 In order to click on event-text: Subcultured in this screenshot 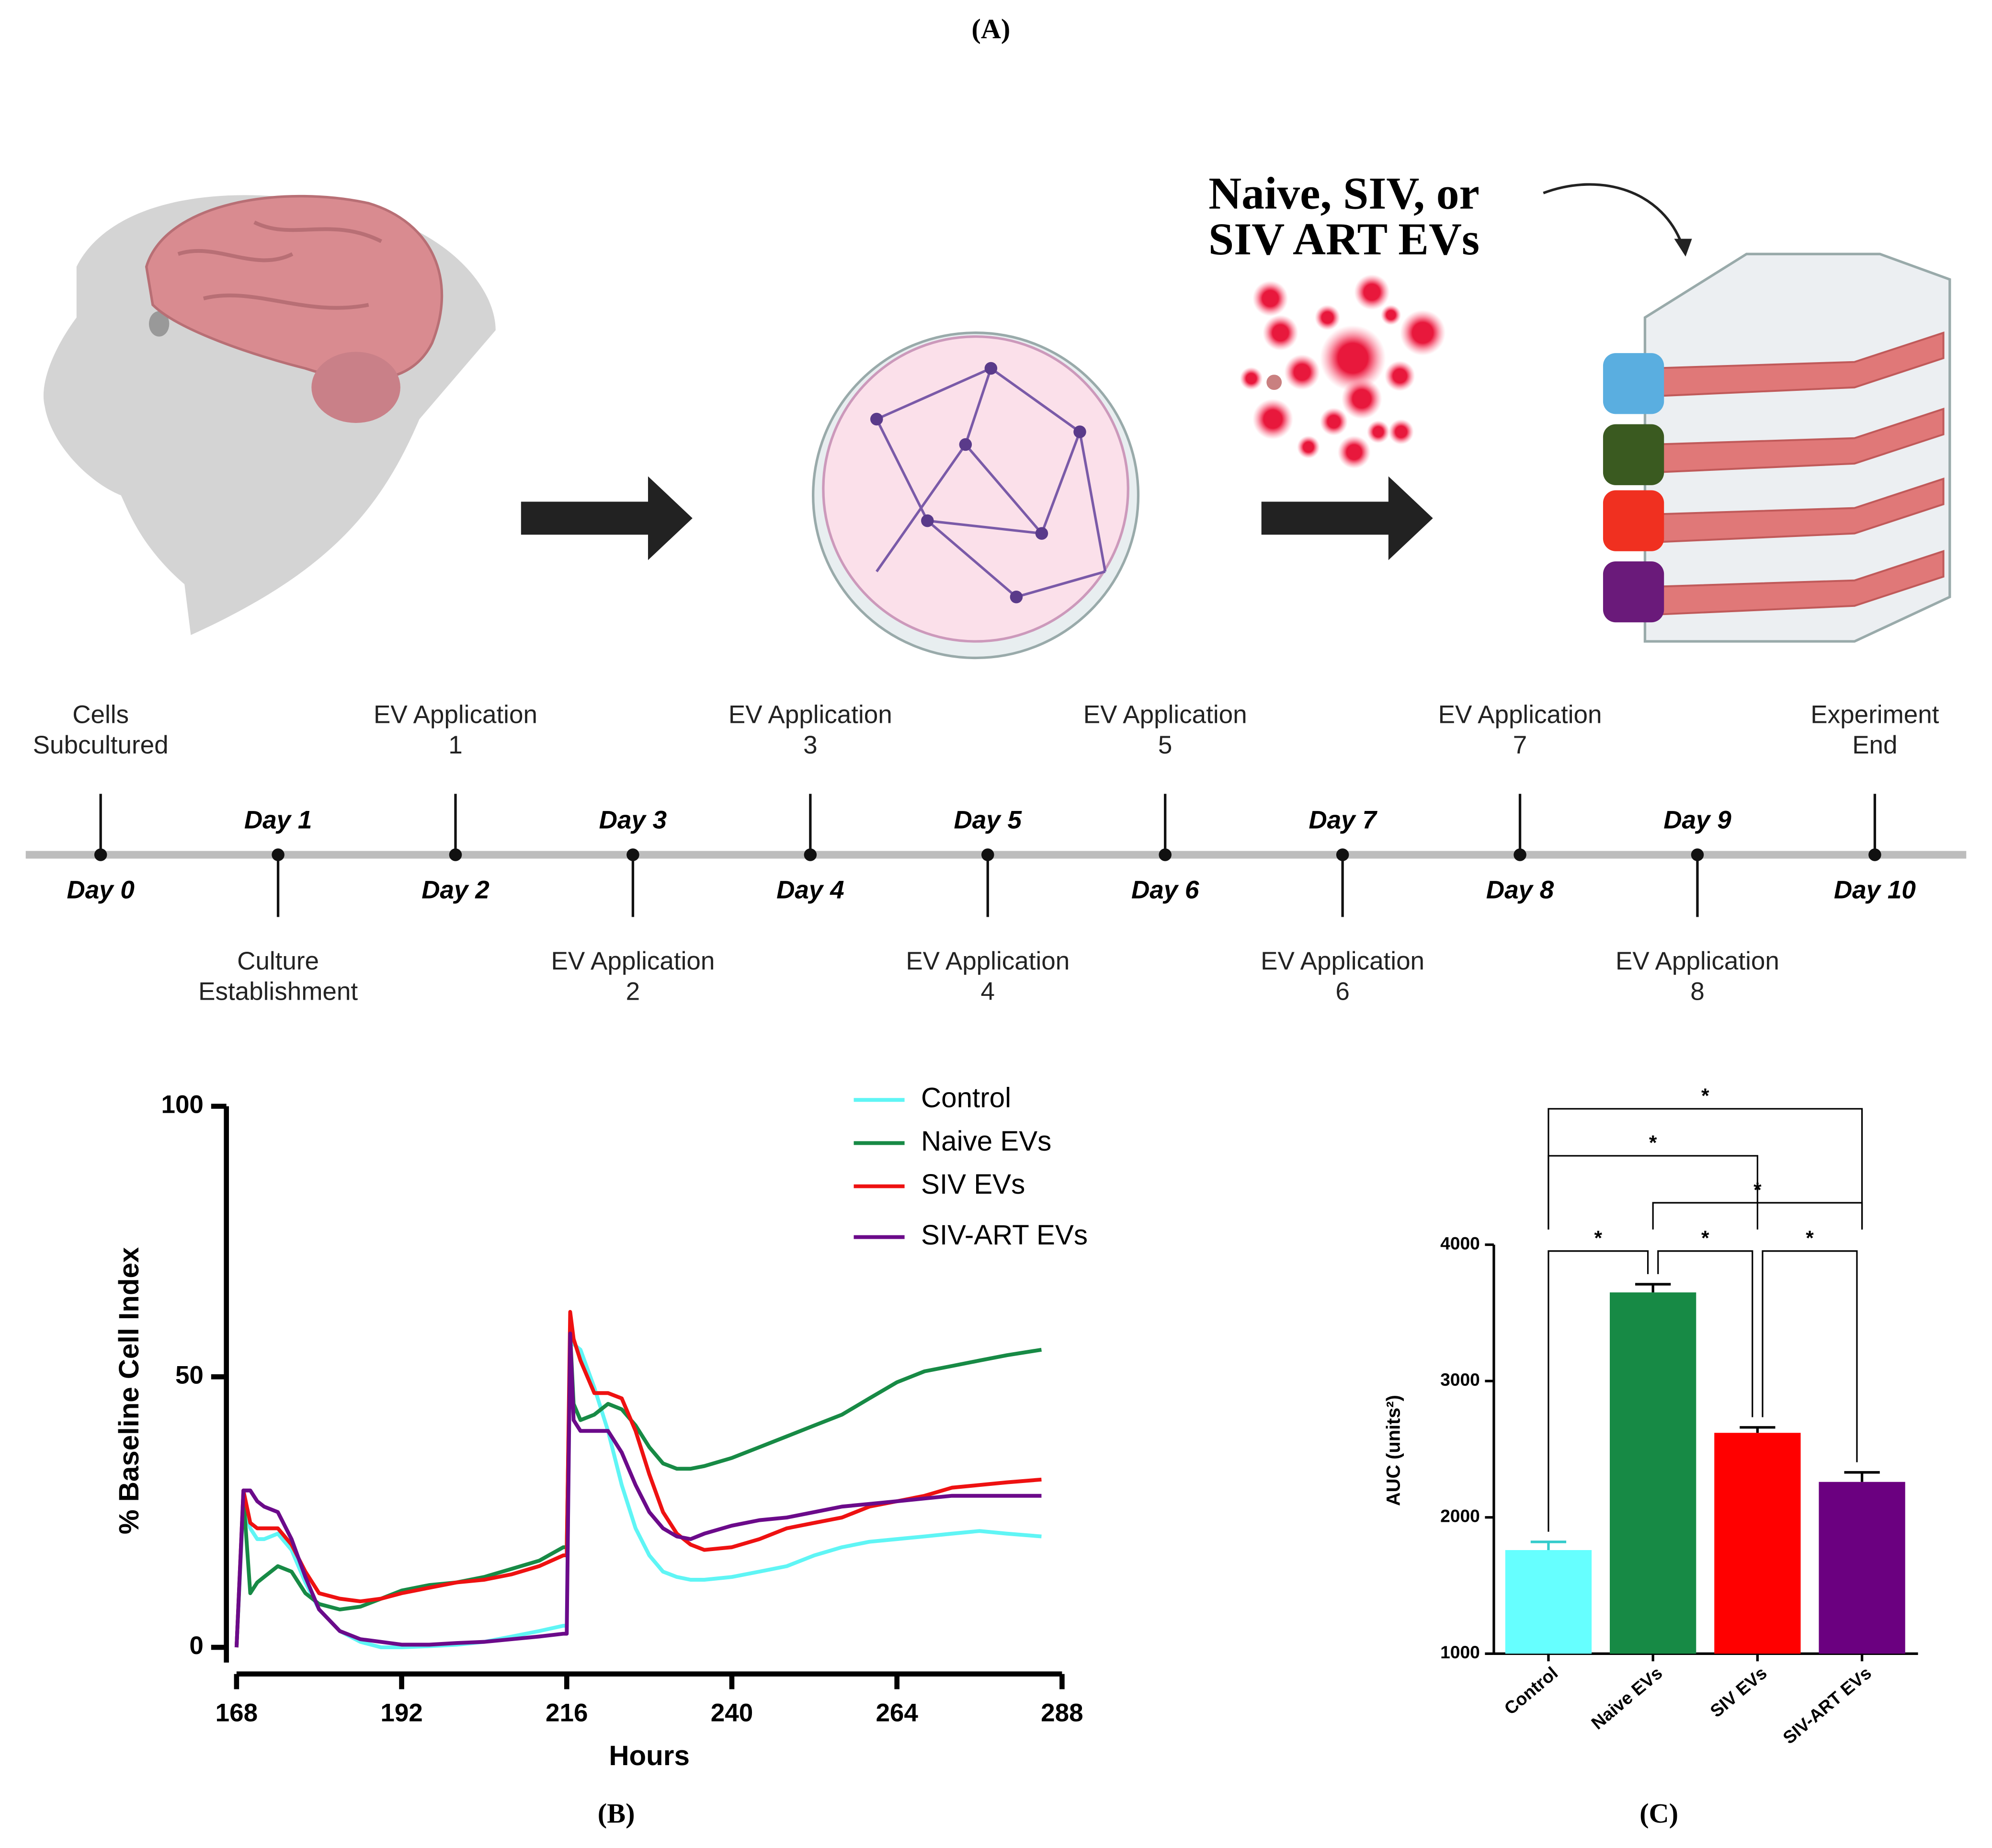, I will do `click(101, 745)`.